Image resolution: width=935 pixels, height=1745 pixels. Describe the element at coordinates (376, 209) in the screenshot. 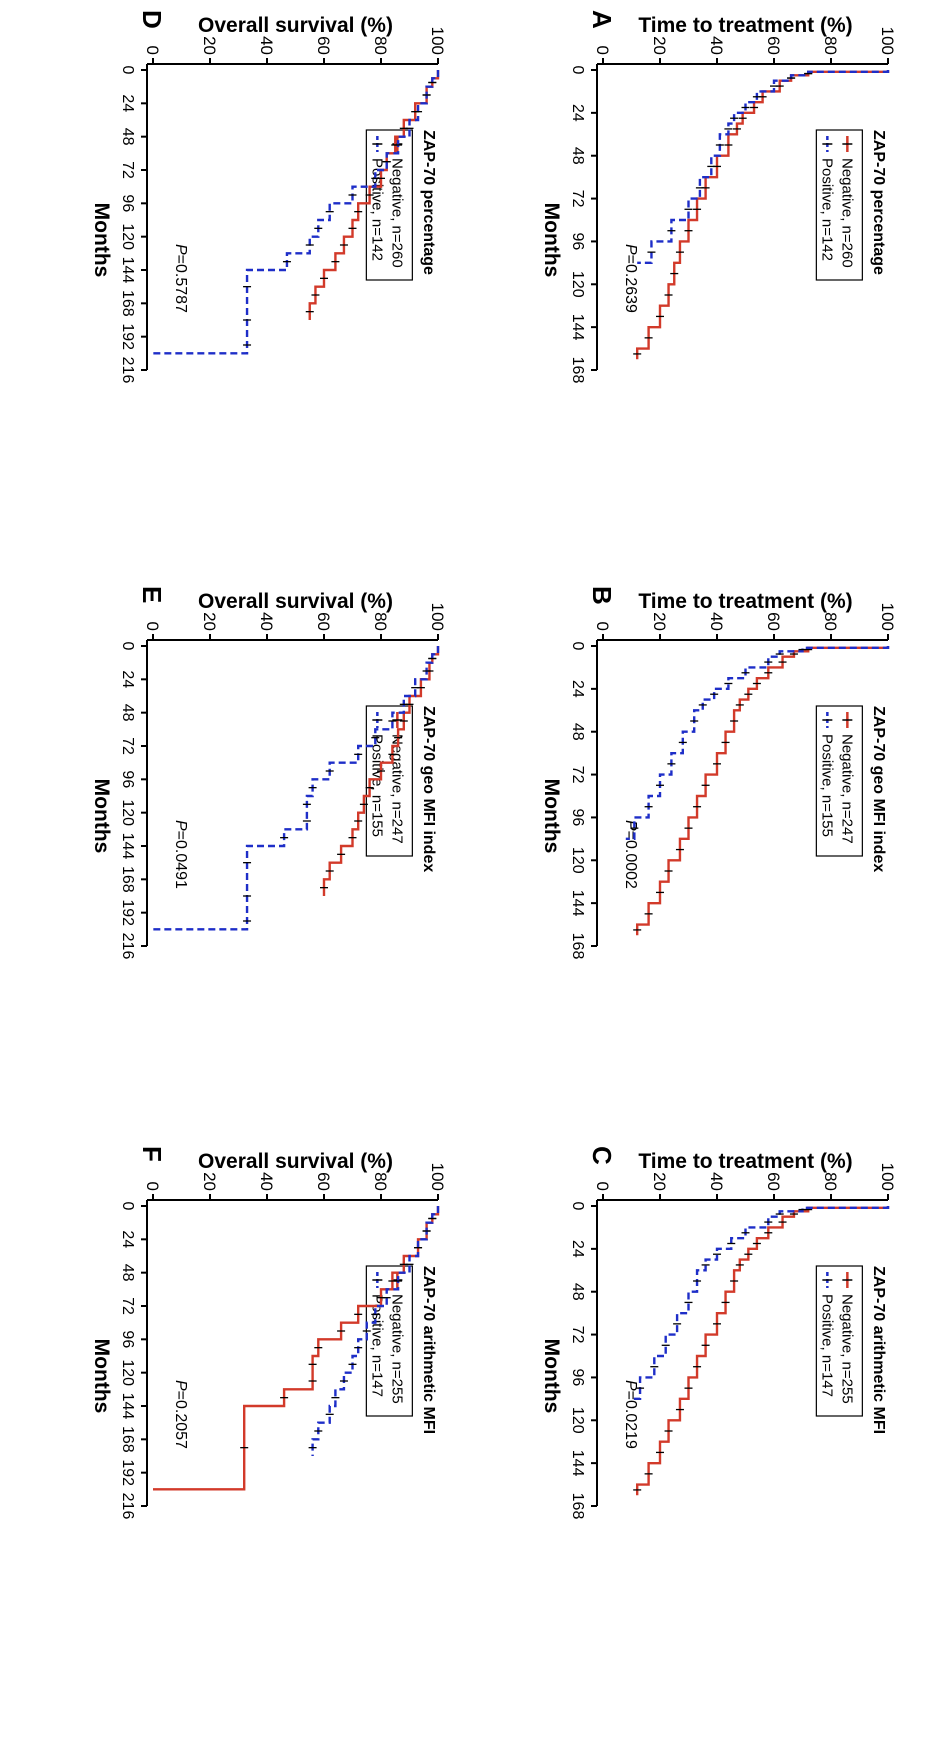

I see `legend-label: Positive, n=142` at that location.